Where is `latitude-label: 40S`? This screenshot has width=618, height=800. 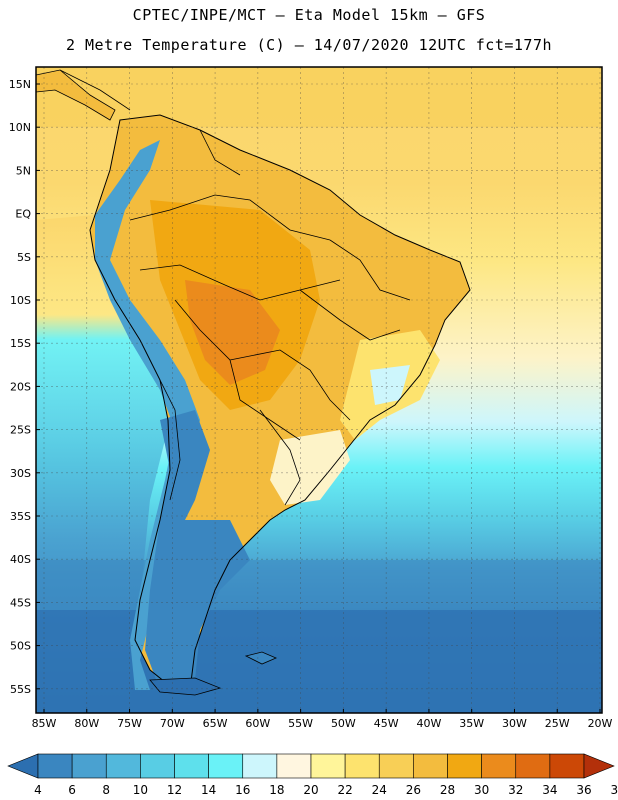 latitude-label: 40S is located at coordinates (20, 559).